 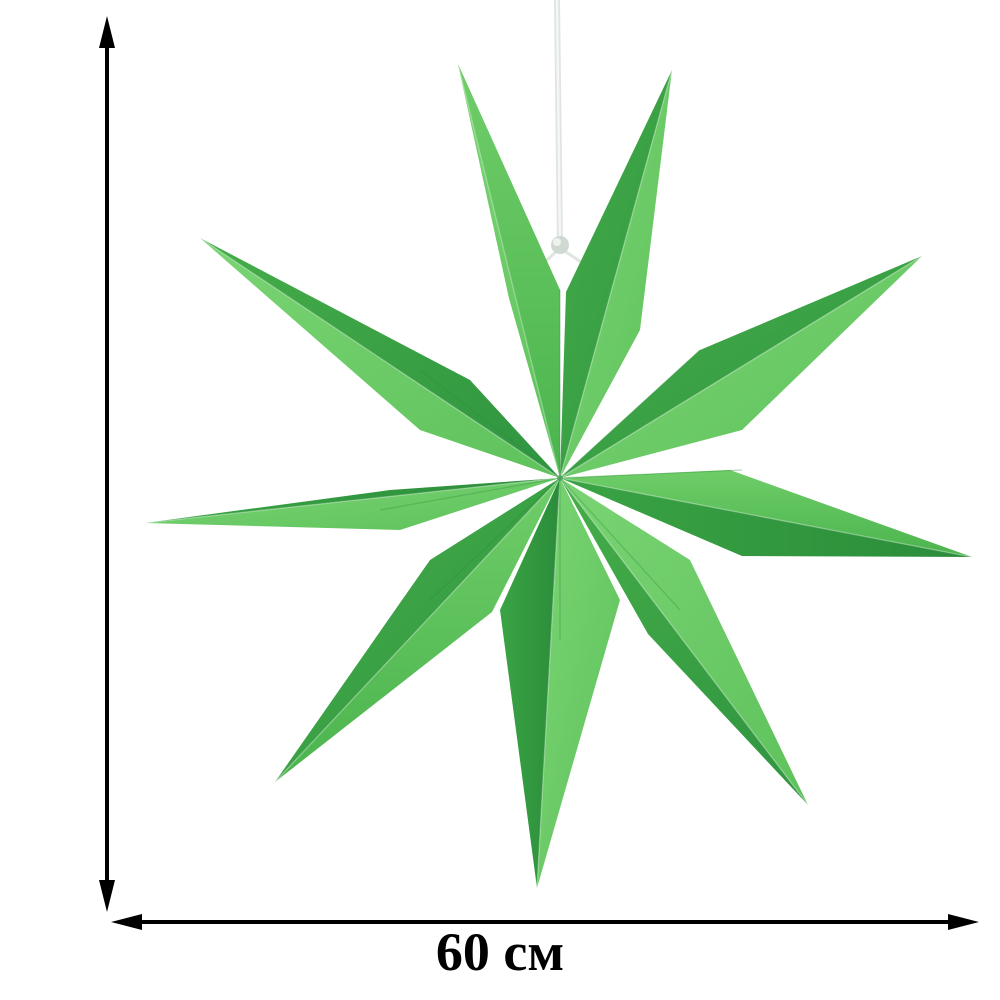 What do you see at coordinates (107, 896) in the screenshot?
I see `arrow-head-down` at bounding box center [107, 896].